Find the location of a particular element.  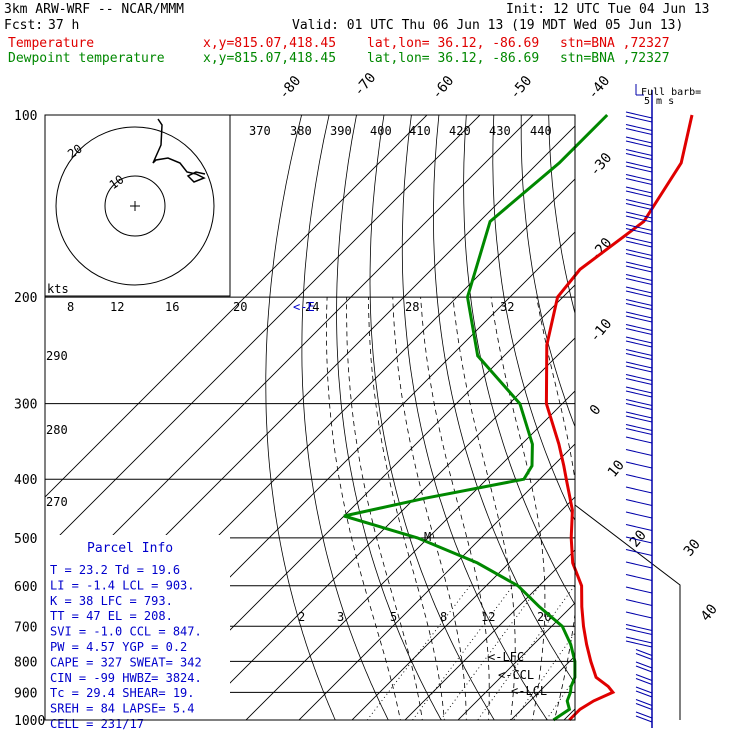

hodograph-ring-label-inner: 10 is located at coordinates (117, 182).